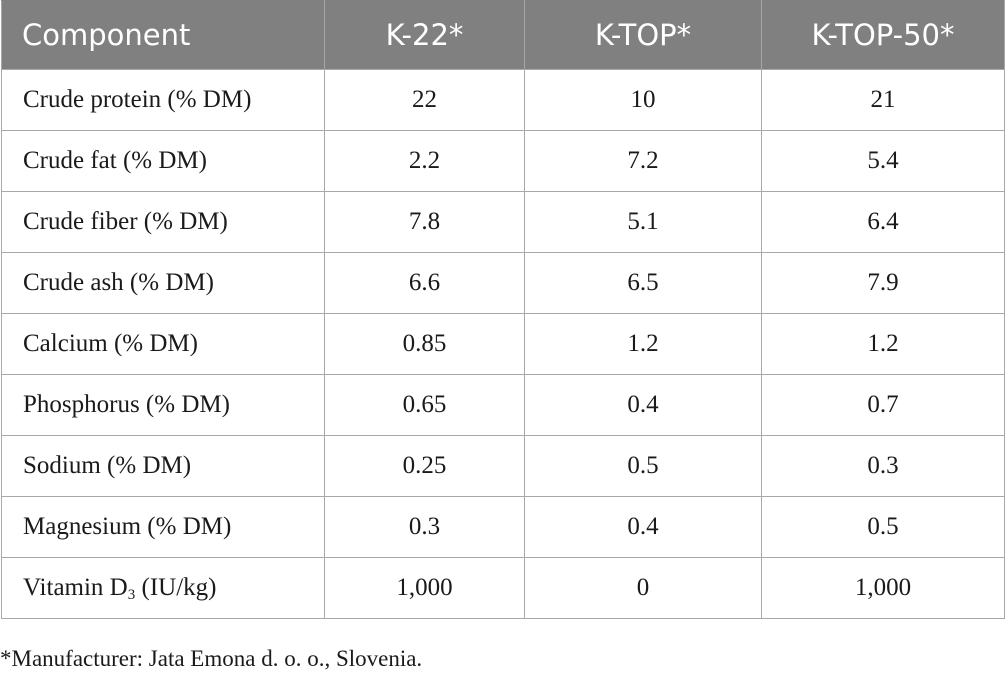 The image size is (1005, 688). Describe the element at coordinates (424, 588) in the screenshot. I see `k22-cell: 1,000` at that location.